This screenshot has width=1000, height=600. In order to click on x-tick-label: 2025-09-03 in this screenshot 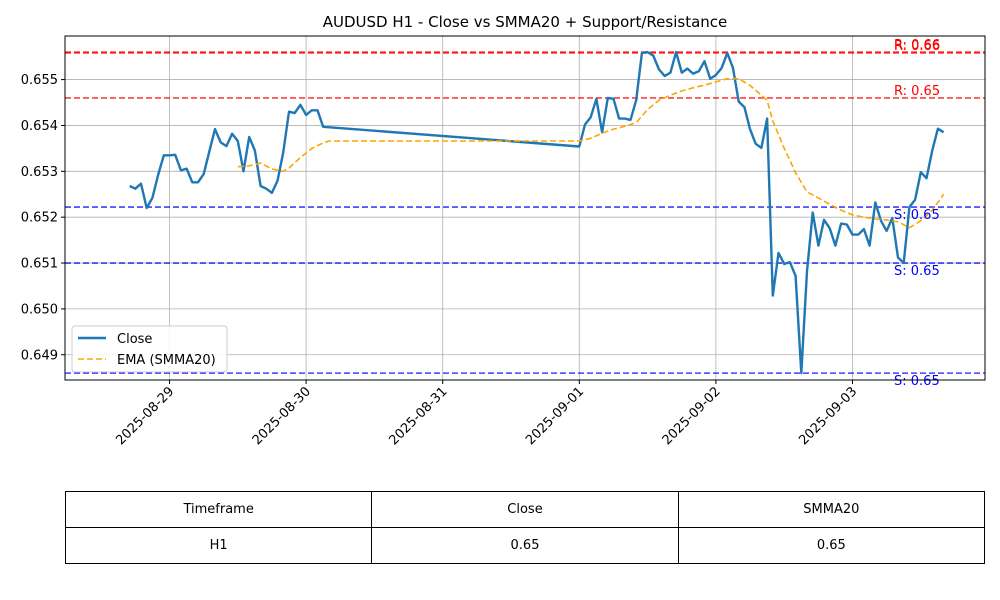, I will do `click(828, 416)`.